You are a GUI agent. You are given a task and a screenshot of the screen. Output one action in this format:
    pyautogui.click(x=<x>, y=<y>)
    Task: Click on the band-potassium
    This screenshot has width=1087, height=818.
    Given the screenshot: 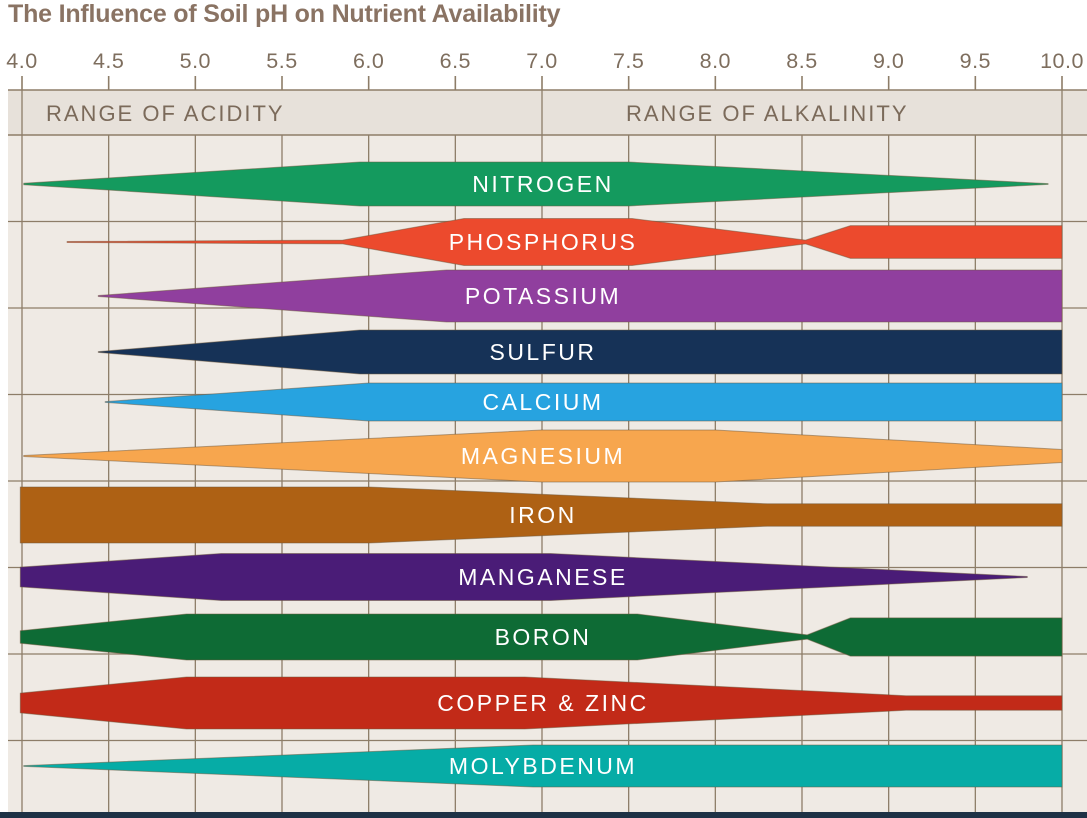 What is the action you would take?
    pyautogui.click(x=580, y=296)
    